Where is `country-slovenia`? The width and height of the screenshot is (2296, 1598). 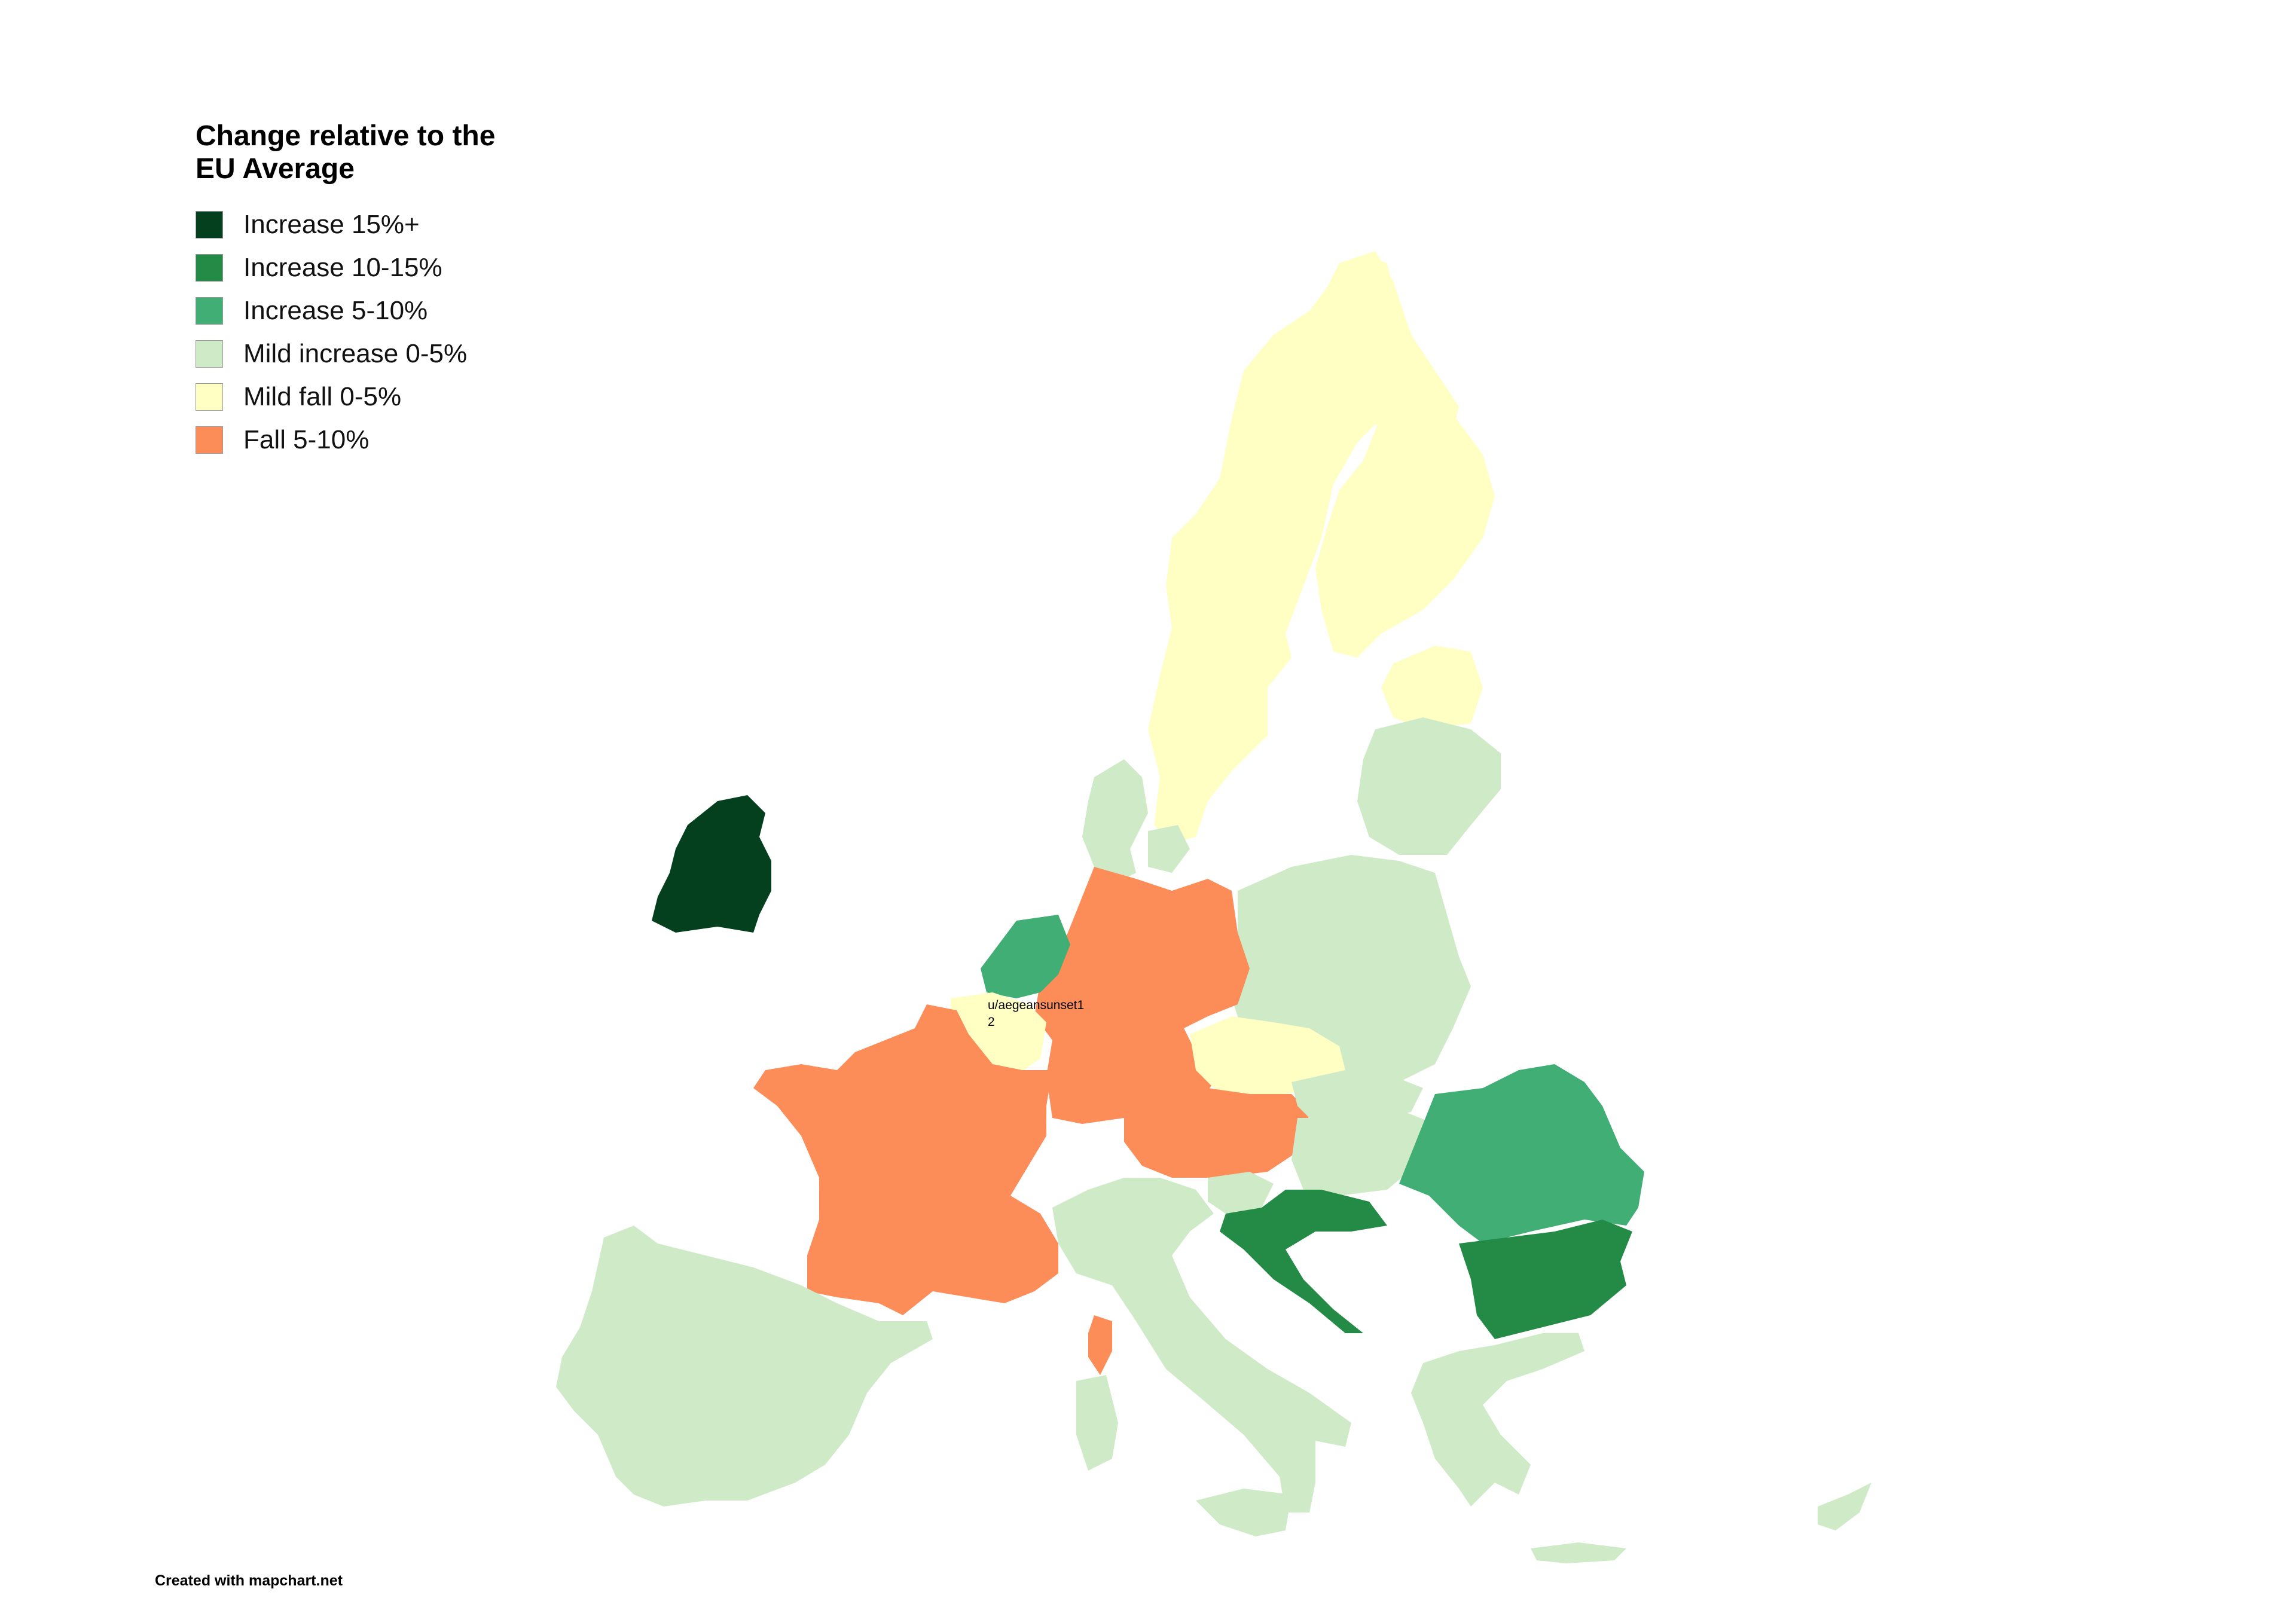 country-slovenia is located at coordinates (1241, 1193).